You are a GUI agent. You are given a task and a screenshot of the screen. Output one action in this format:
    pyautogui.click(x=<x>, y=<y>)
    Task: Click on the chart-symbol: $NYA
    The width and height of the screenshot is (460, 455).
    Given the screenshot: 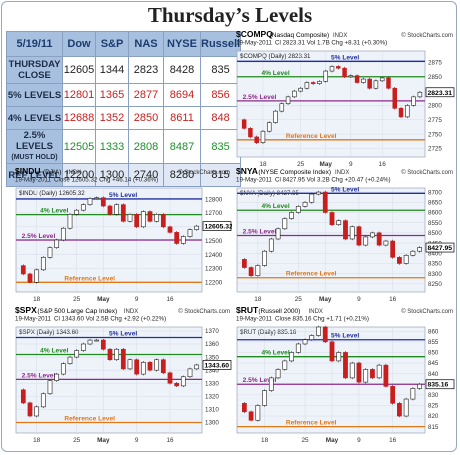 What is the action you would take?
    pyautogui.click(x=247, y=171)
    